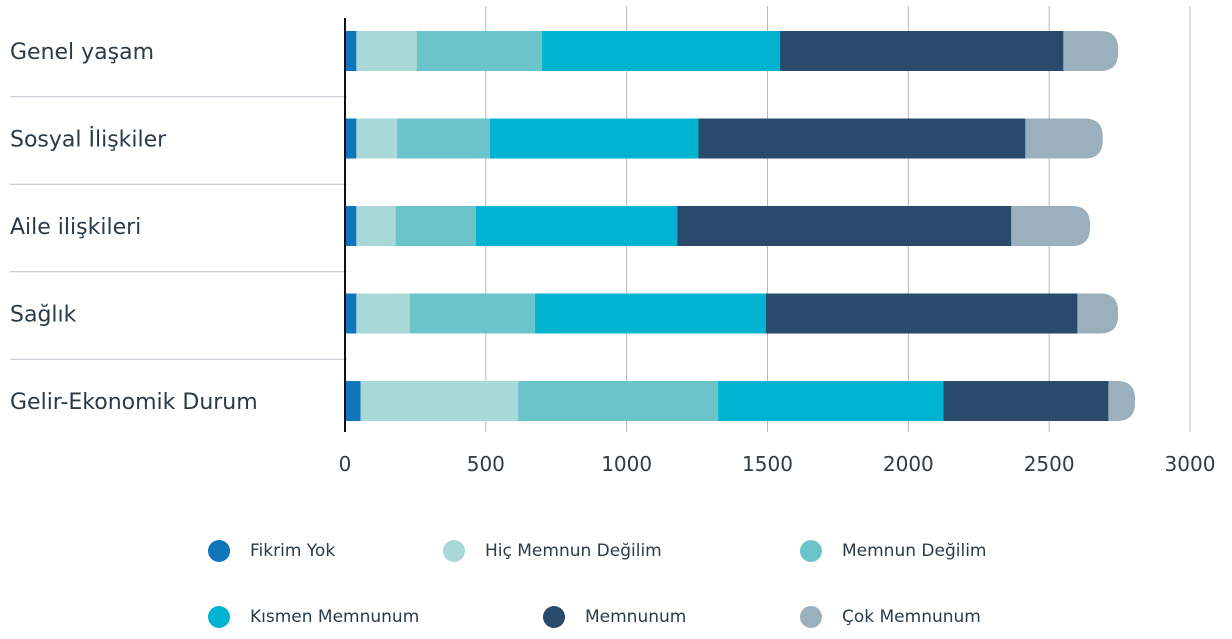  I want to click on x-tick-label: 0, so click(345, 464).